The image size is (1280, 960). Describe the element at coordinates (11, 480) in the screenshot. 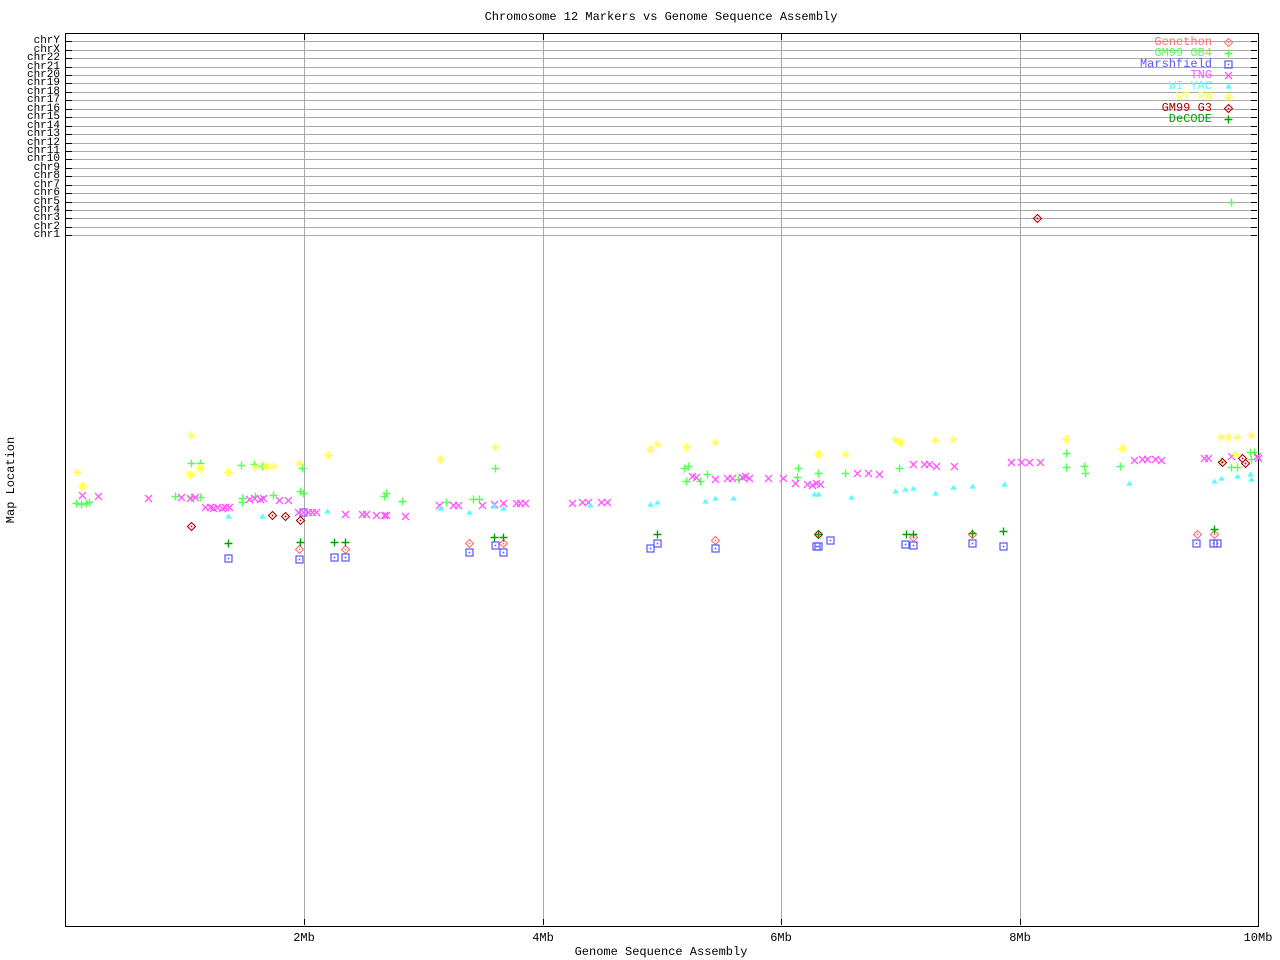

I see `y-axis-label: Map Location` at that location.